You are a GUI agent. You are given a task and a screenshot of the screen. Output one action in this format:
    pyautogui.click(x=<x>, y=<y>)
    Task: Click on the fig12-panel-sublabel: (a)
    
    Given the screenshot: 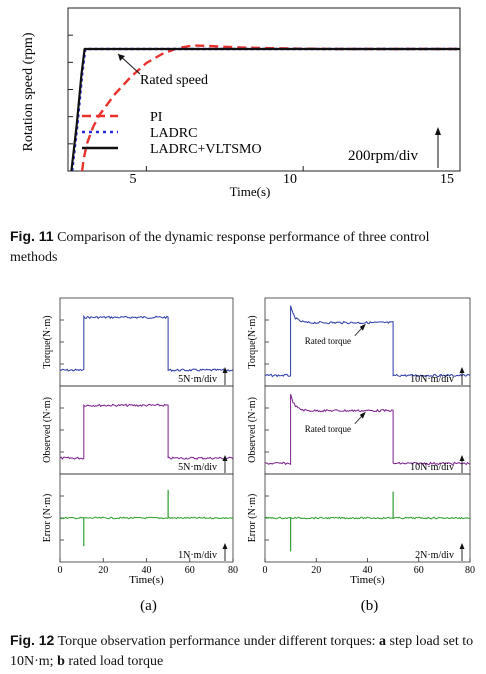 What is the action you would take?
    pyautogui.click(x=148, y=606)
    